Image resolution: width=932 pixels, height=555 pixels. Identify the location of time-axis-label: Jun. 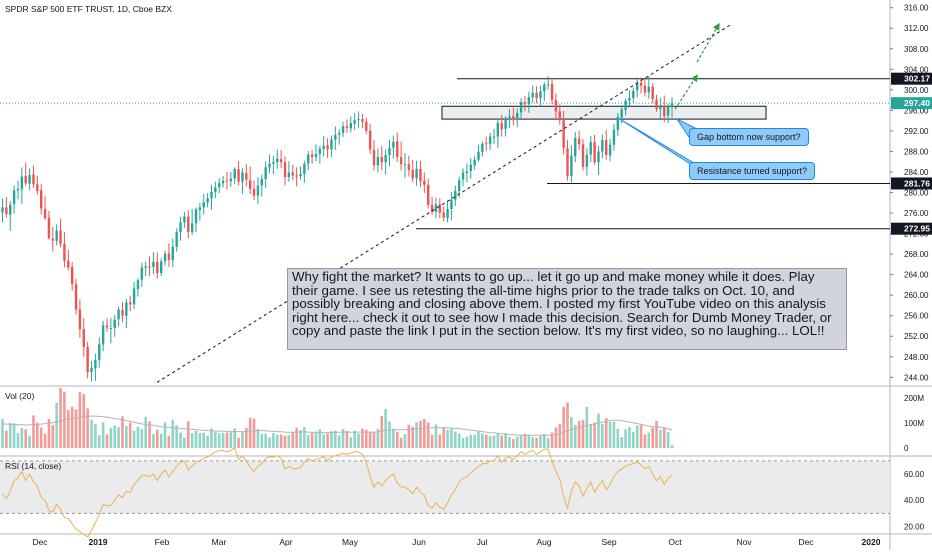
(419, 542).